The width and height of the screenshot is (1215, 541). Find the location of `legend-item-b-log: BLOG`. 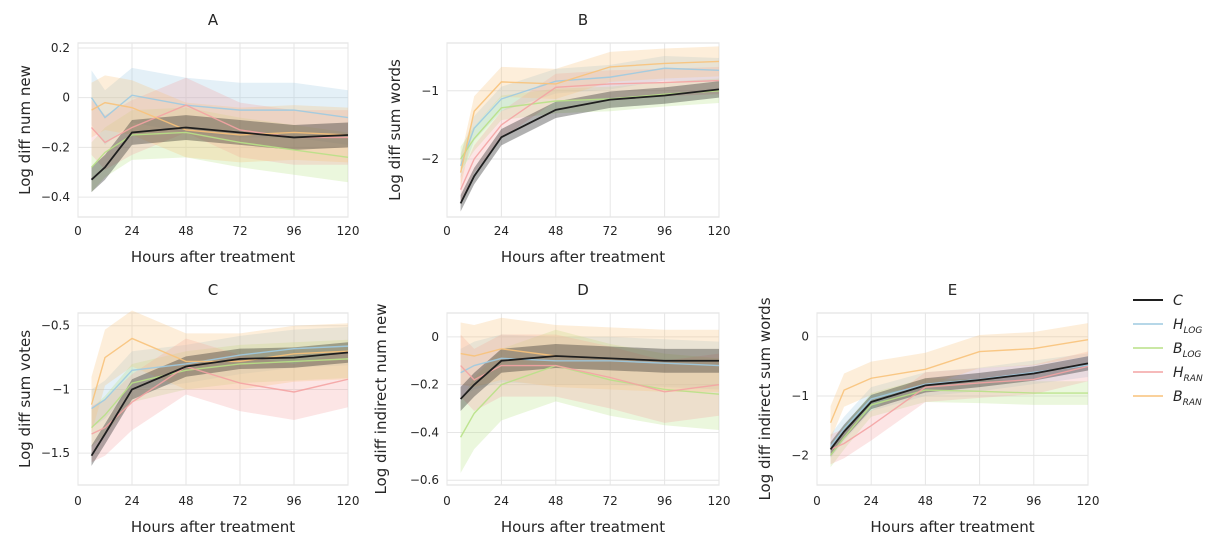

legend-item-b-log: BLOG is located at coordinates (1167, 350).